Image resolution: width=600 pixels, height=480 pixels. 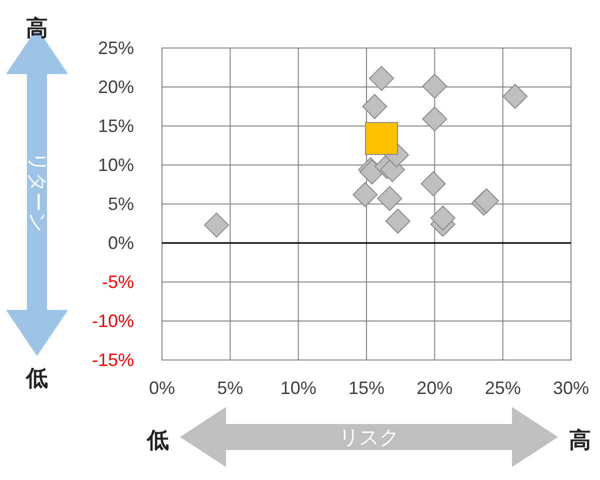 What do you see at coordinates (116, 87) in the screenshot?
I see `y-tick-label: 20%` at bounding box center [116, 87].